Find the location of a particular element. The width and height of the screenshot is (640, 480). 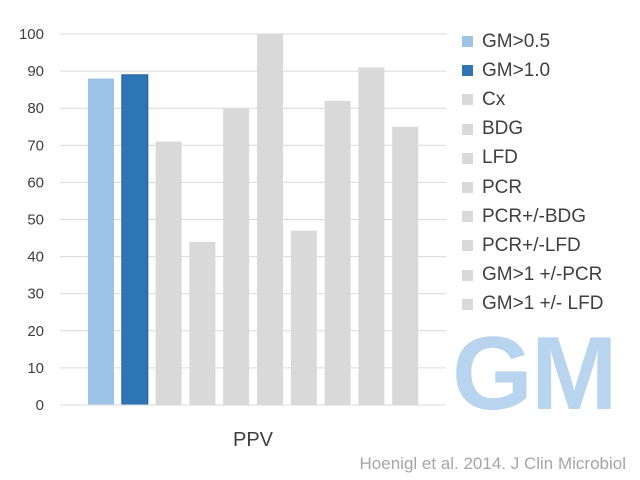

y-tick-label: 0 is located at coordinates (40, 405).